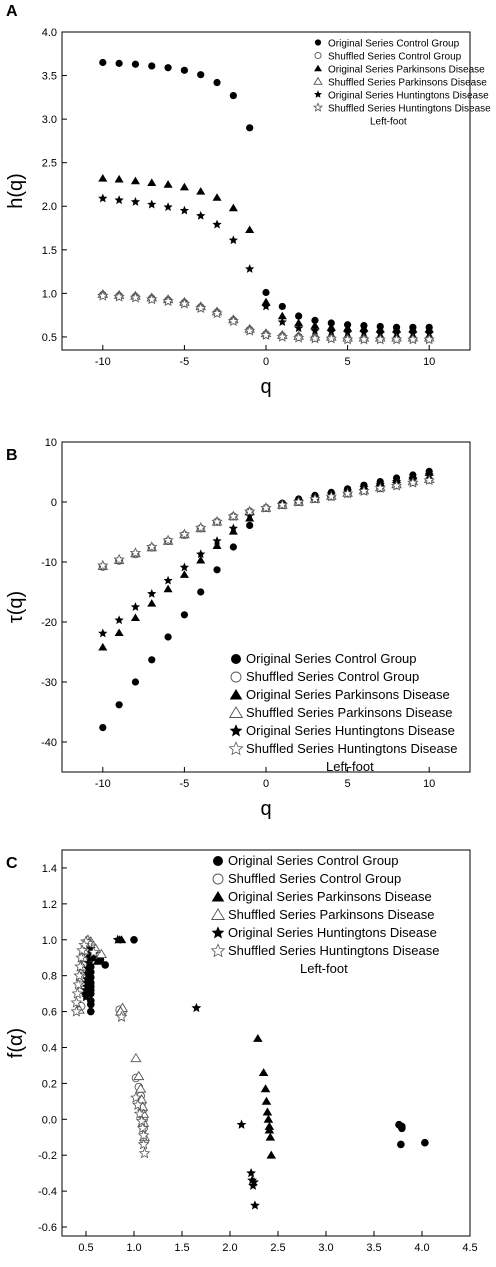 This screenshot has height=1267, width=496. What do you see at coordinates (313, 860) in the screenshot?
I see `legend-label: Original Series Control Group` at bounding box center [313, 860].